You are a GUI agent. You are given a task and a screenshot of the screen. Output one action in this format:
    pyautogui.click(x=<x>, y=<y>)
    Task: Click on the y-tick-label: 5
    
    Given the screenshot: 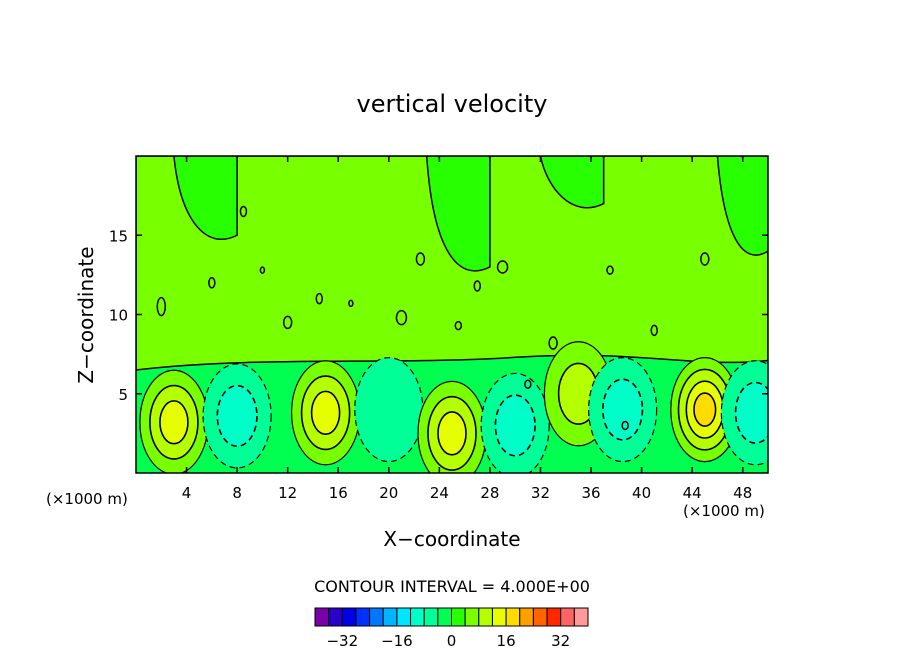 What is the action you would take?
    pyautogui.click(x=123, y=395)
    